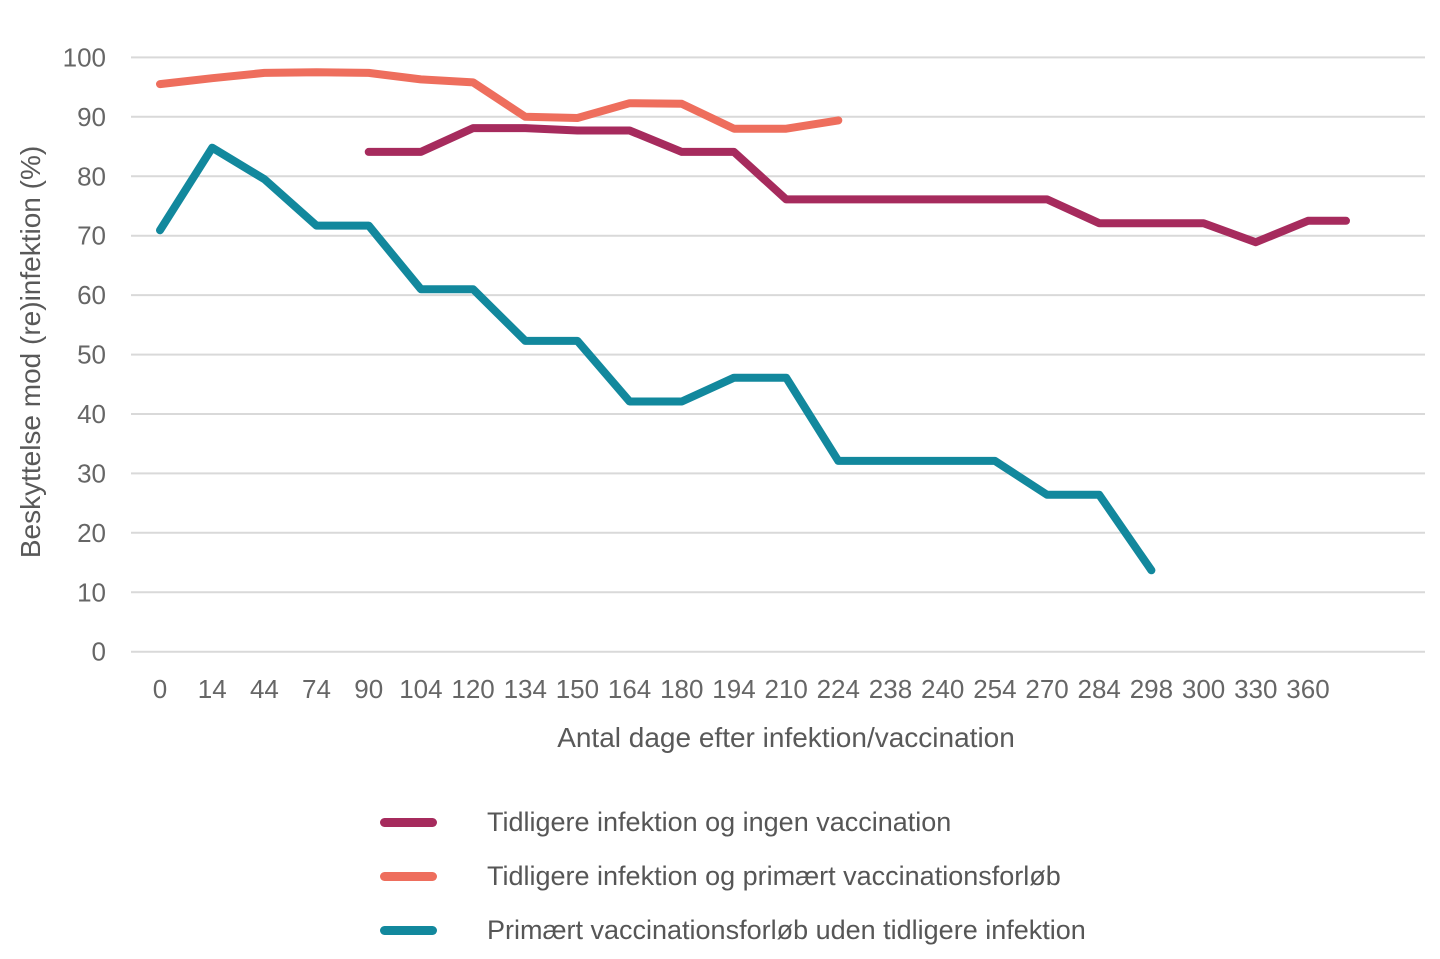 The image size is (1440, 959). What do you see at coordinates (1099, 689) in the screenshot?
I see `x-tick-label: 284` at bounding box center [1099, 689].